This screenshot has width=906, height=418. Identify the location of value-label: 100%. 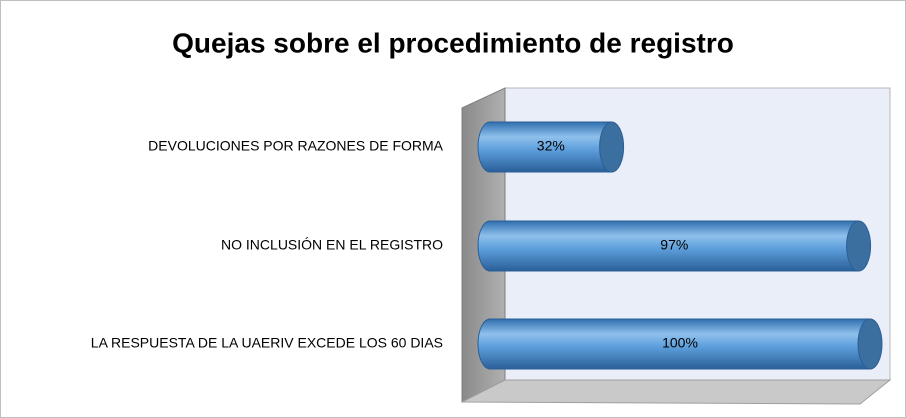
(680, 343).